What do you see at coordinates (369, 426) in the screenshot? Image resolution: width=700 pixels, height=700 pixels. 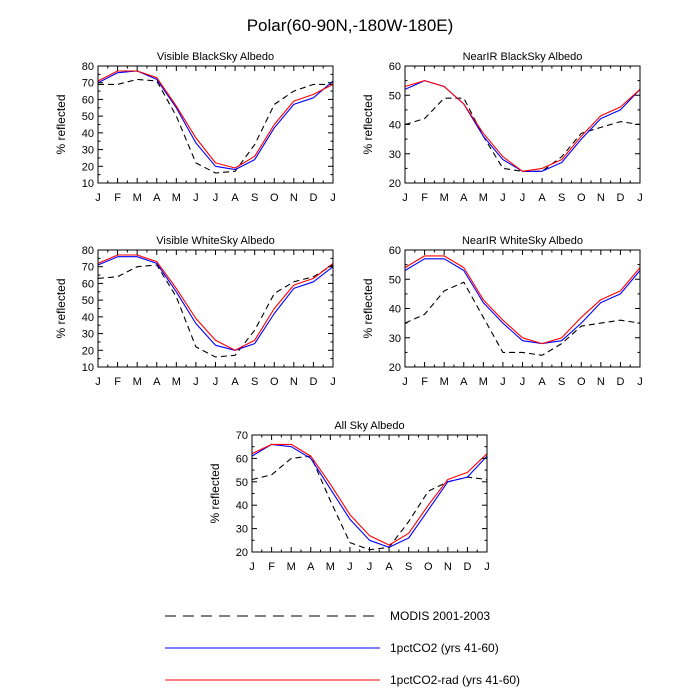 I see `panel-title: All Sky Albedo` at bounding box center [369, 426].